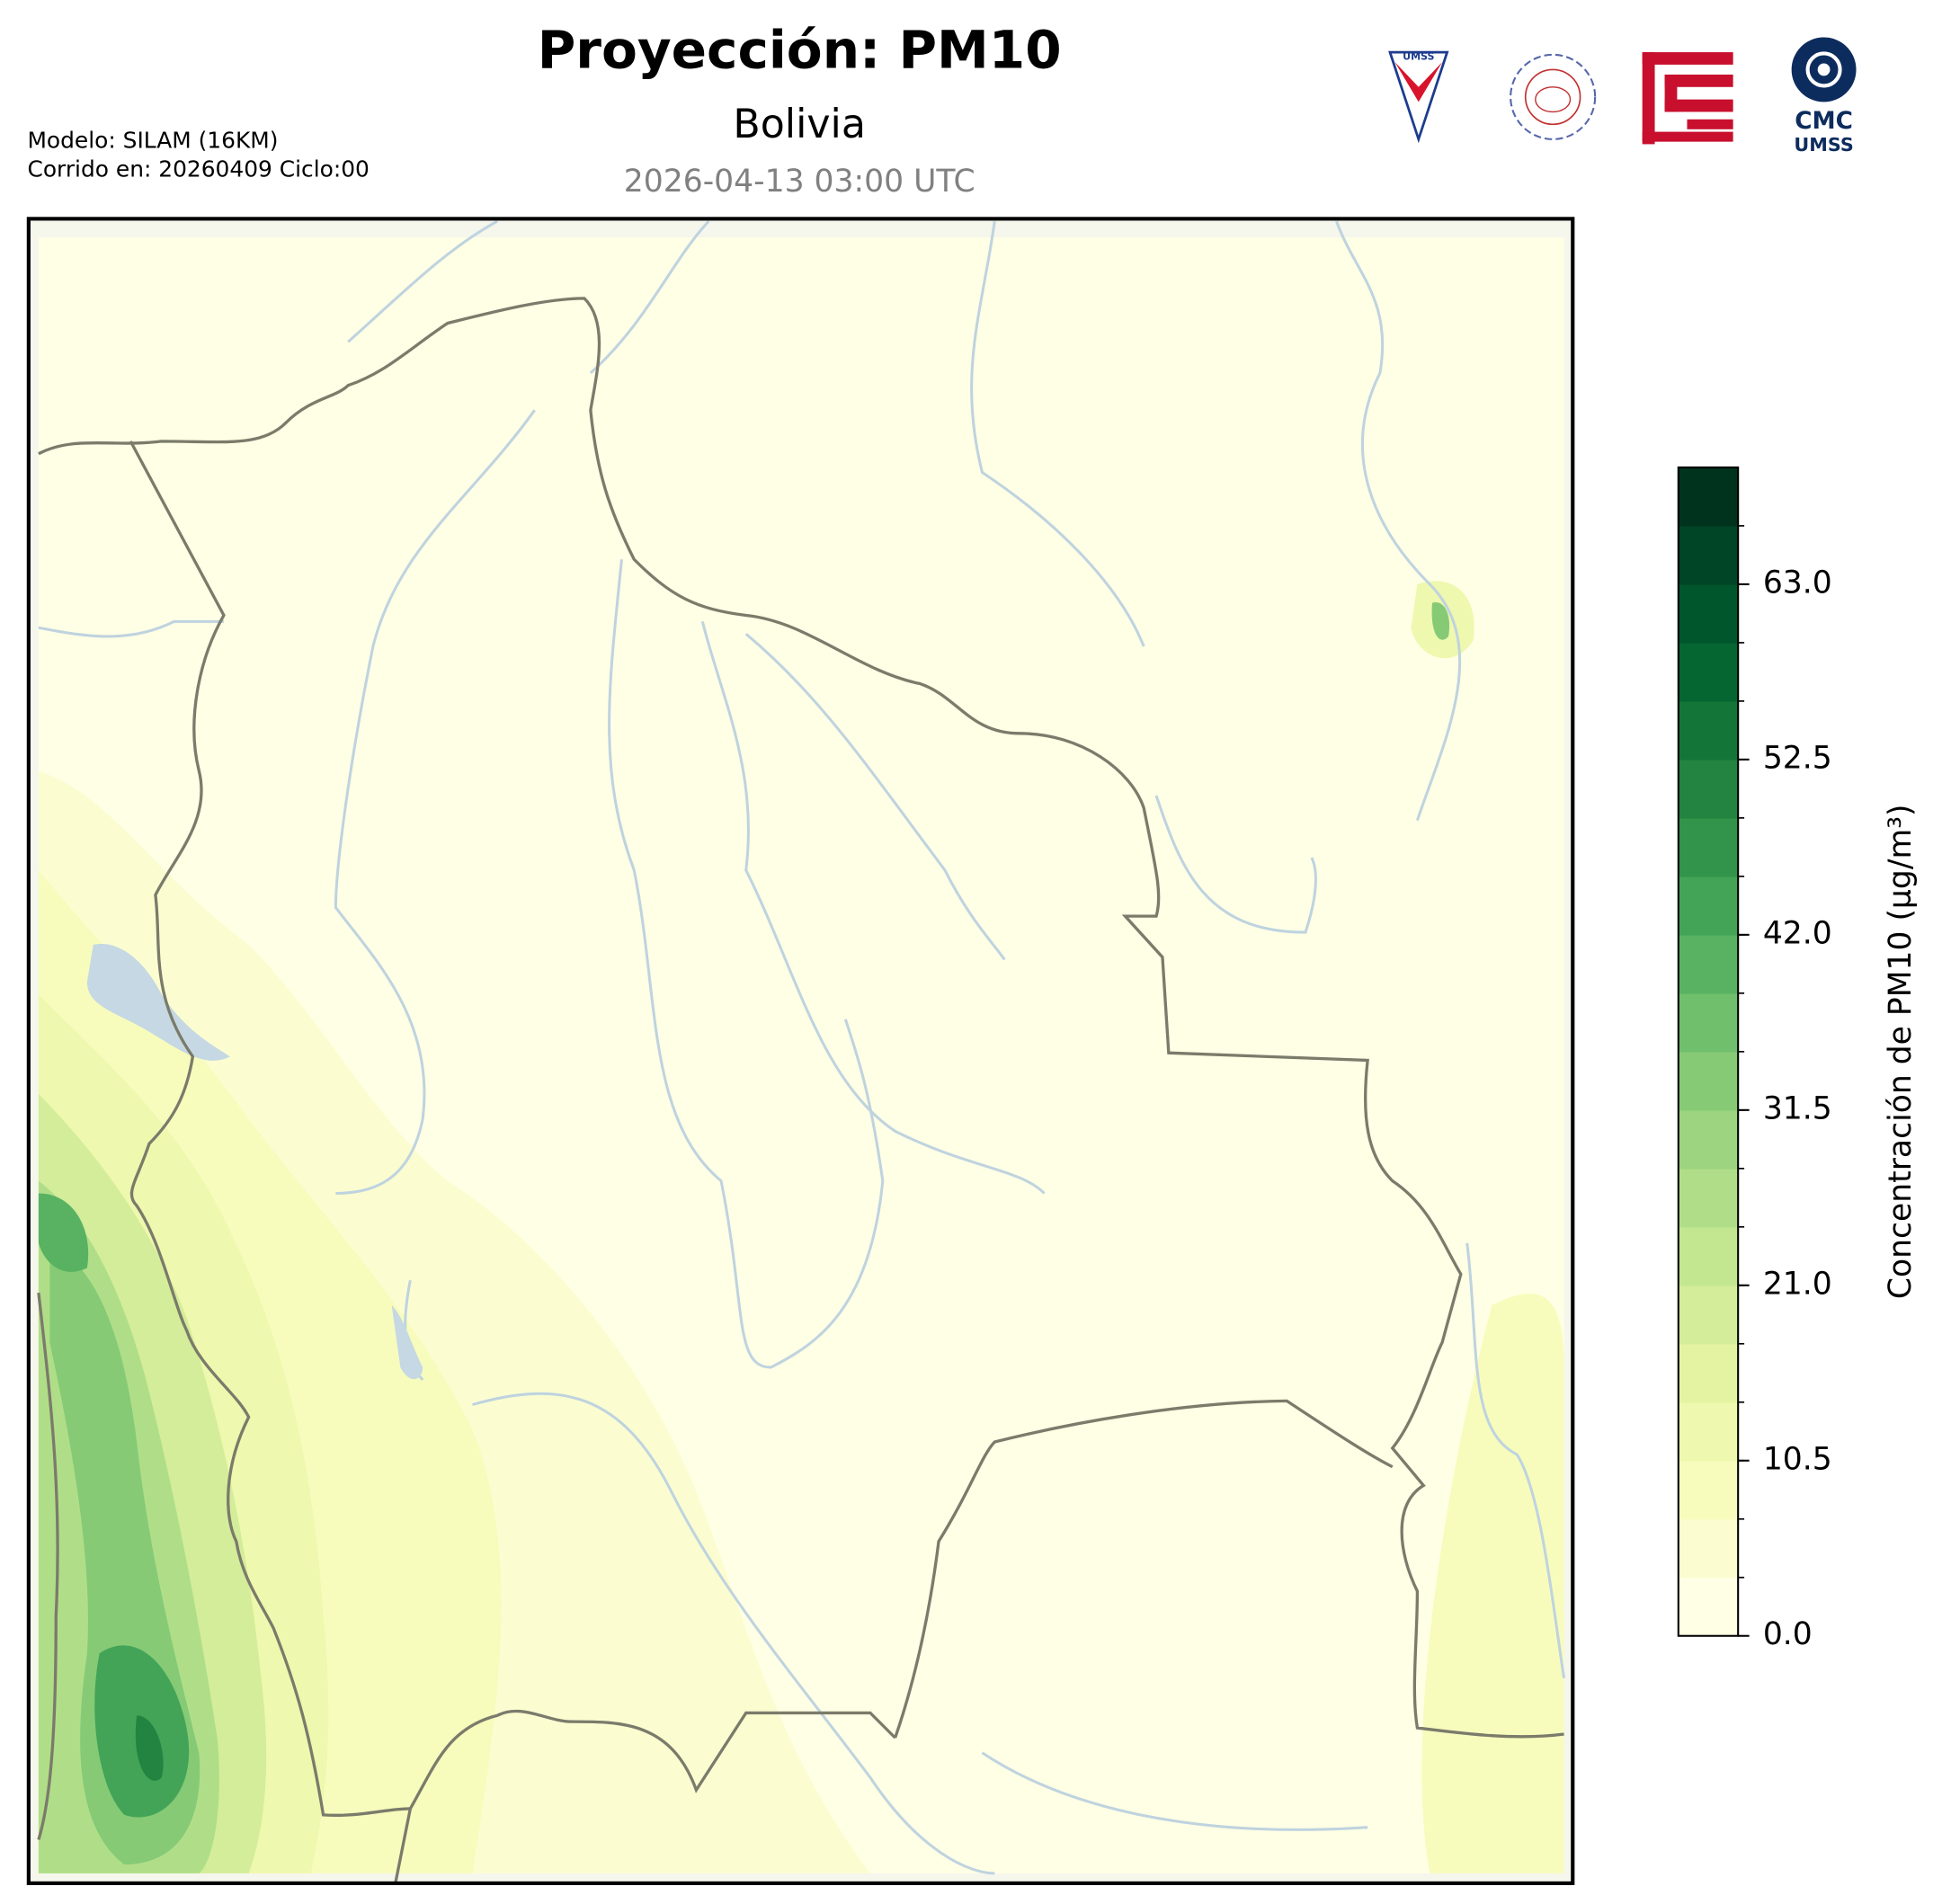 The height and width of the screenshot is (1904, 1942). I want to click on tick-label: 63.0, so click(1797, 583).